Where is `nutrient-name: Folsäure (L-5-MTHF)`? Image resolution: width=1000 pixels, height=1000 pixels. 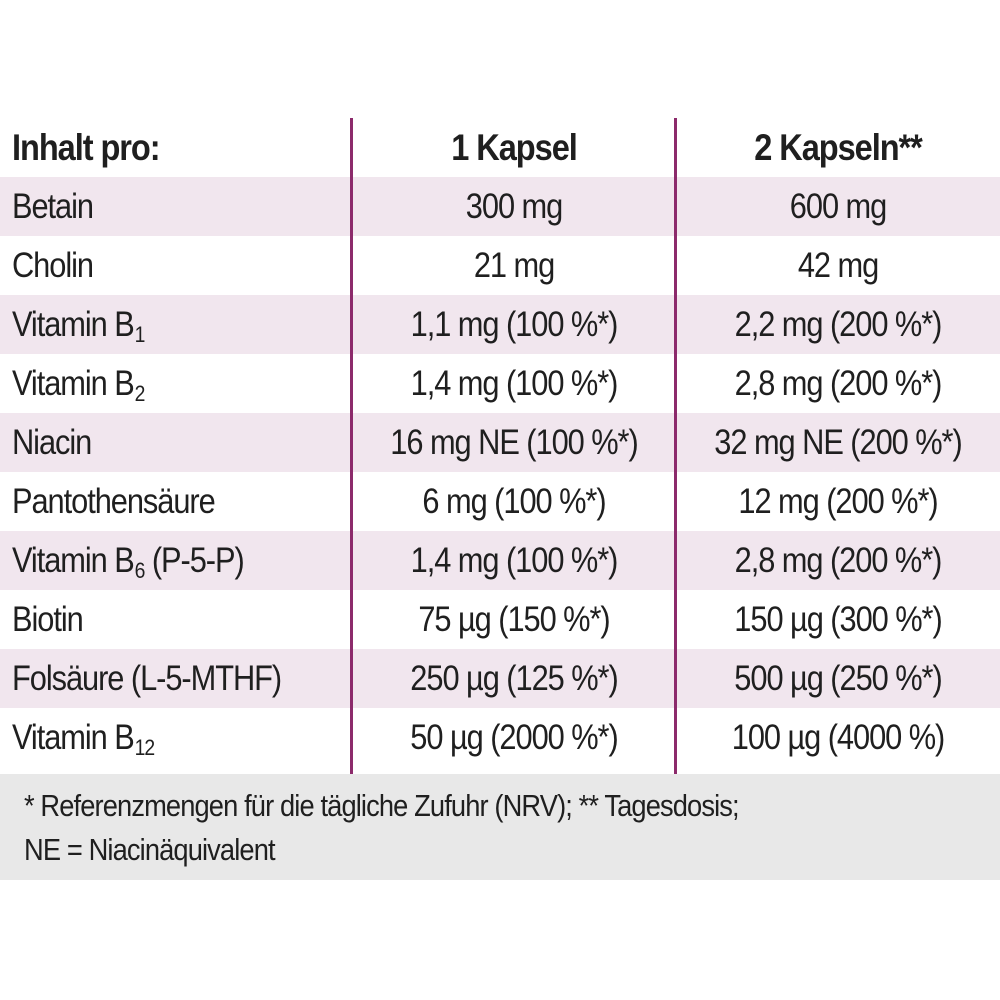 nutrient-name: Folsäure (L-5-MTHF) is located at coordinates (179, 678).